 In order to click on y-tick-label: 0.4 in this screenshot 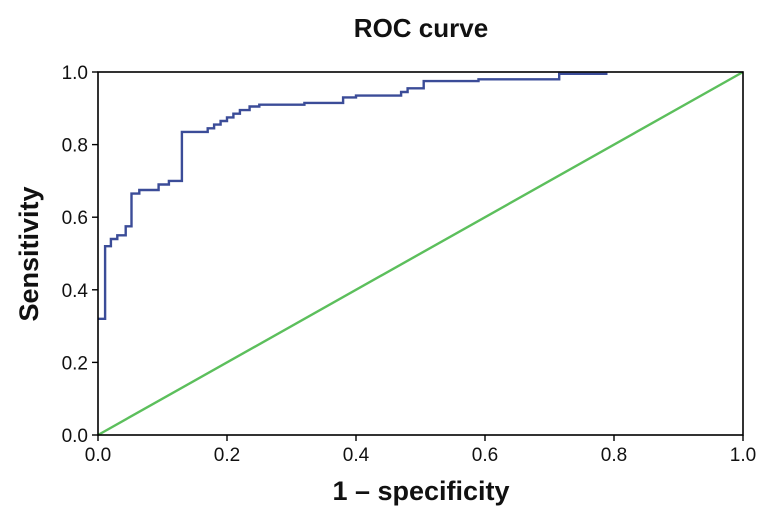, I will do `click(75, 291)`.